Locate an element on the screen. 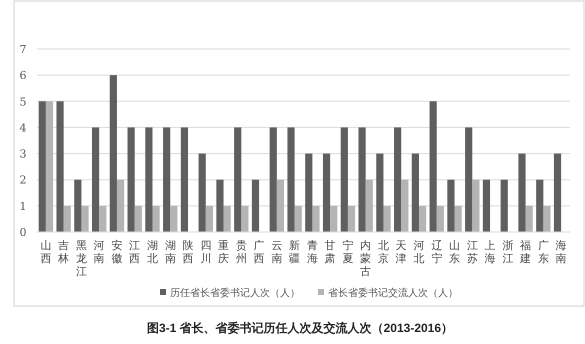  x-tick-label: 海南 is located at coordinates (561, 252).